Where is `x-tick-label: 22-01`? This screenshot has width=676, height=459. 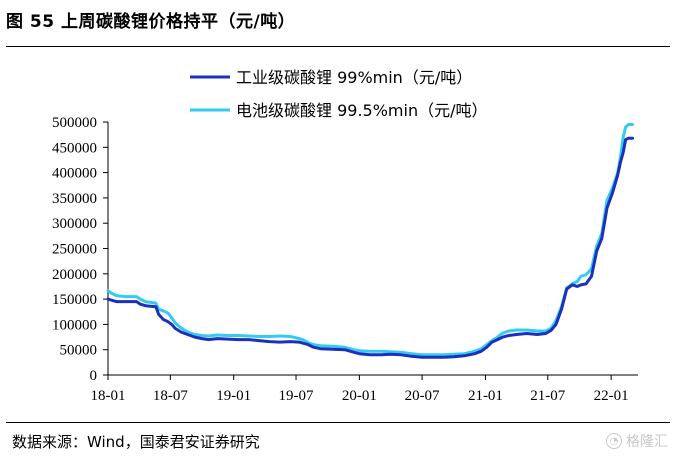
x-tick-label: 22-01 is located at coordinates (611, 396).